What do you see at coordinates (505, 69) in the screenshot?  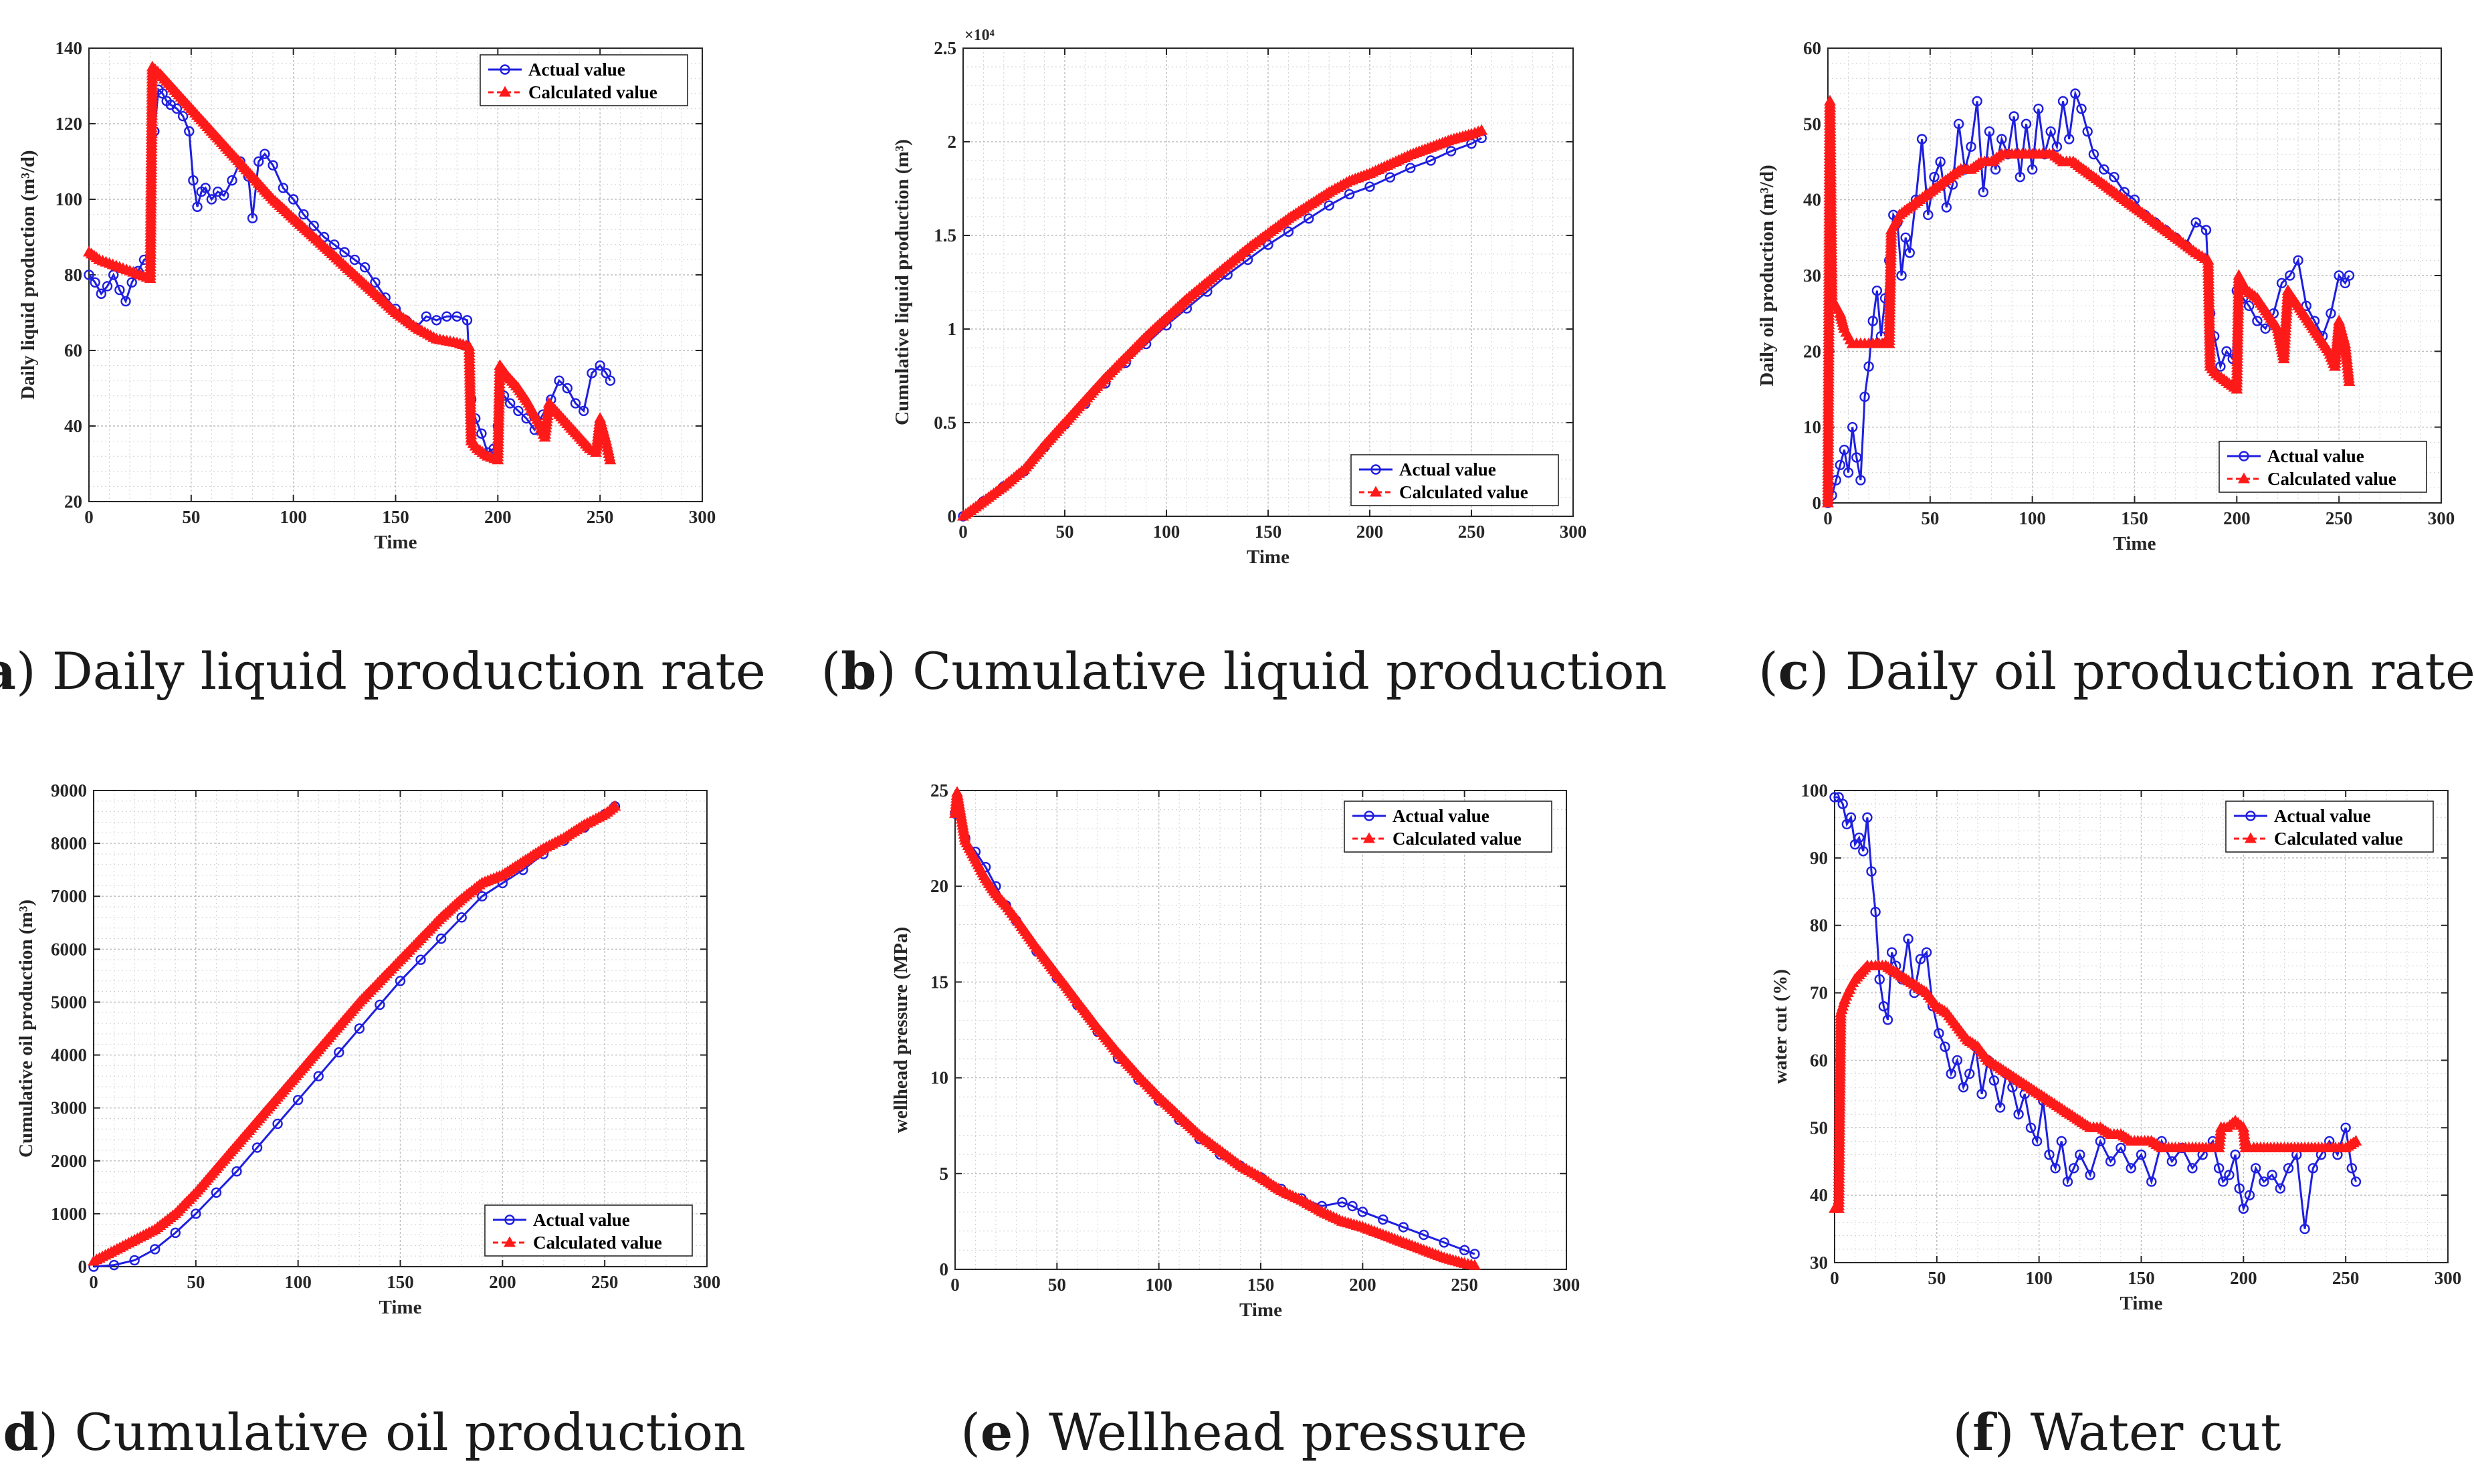 I see `chart-a-legend-marker-actual` at bounding box center [505, 69].